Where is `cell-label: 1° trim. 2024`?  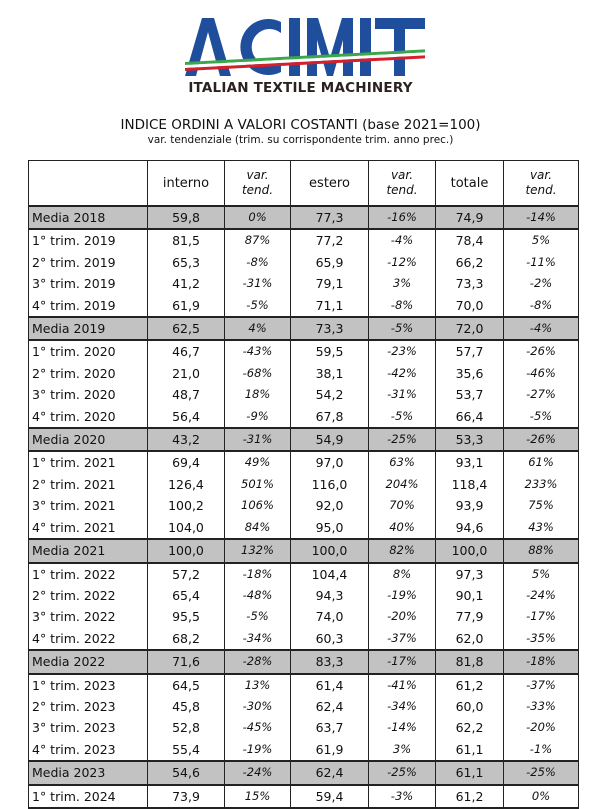
cell-label: 1° trim. 2024 is located at coordinates (88, 796).